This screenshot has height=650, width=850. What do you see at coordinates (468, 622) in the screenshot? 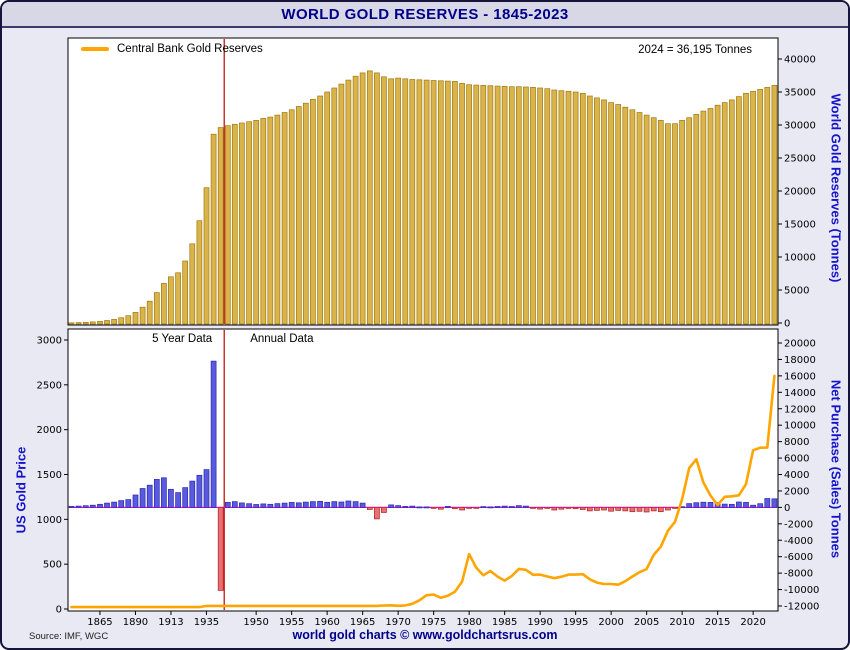
I see `svg-text: 1980` at bounding box center [468, 622].